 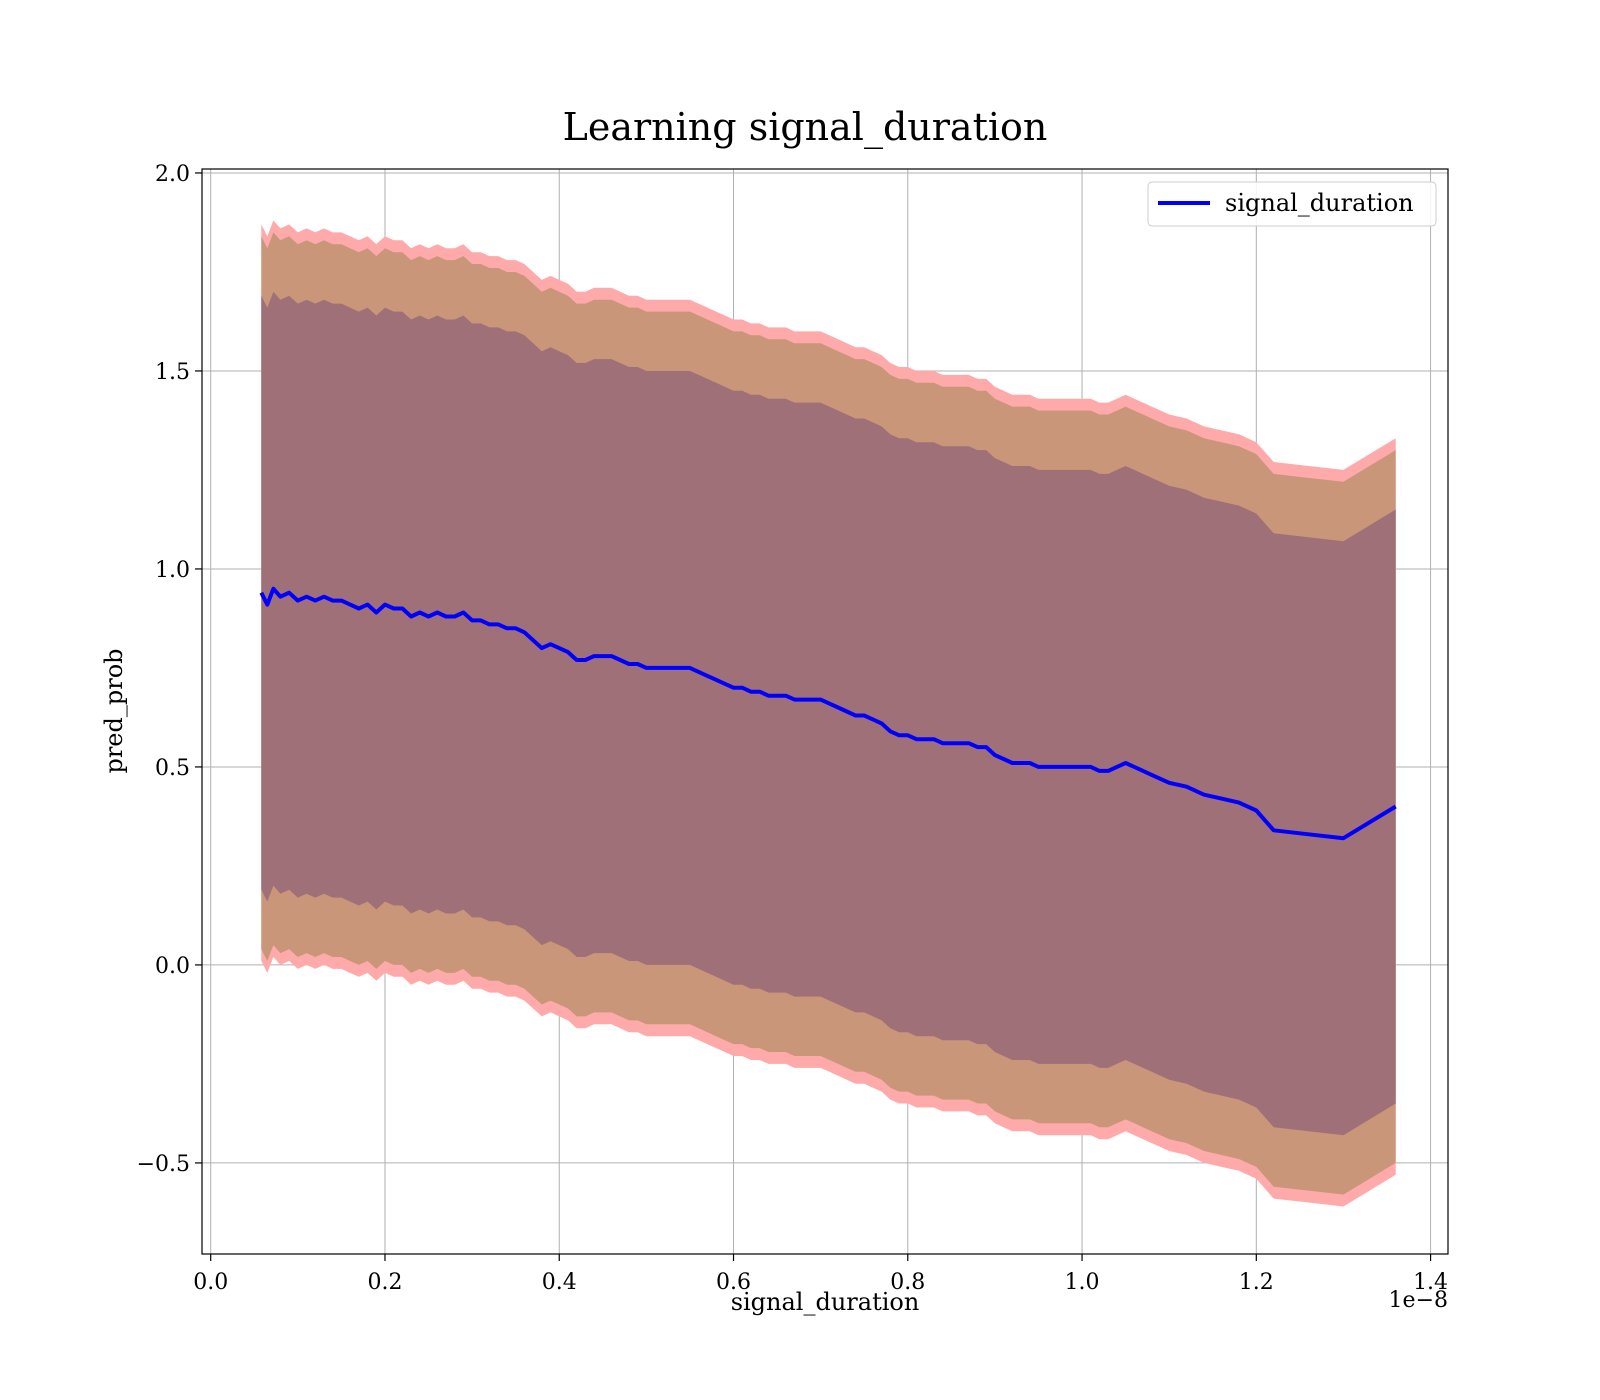 I want to click on legend: signal_duration, so click(x=1292, y=204).